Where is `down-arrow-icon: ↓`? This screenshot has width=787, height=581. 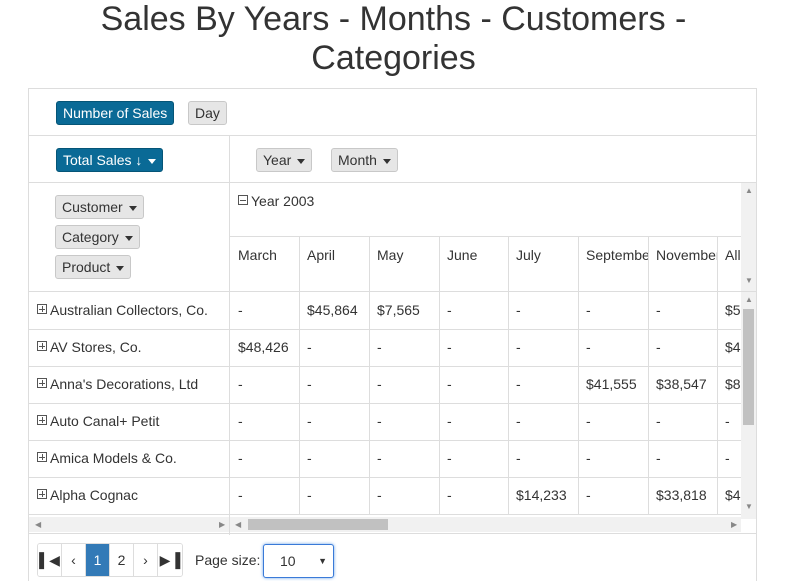
down-arrow-icon: ↓ is located at coordinates (139, 160).